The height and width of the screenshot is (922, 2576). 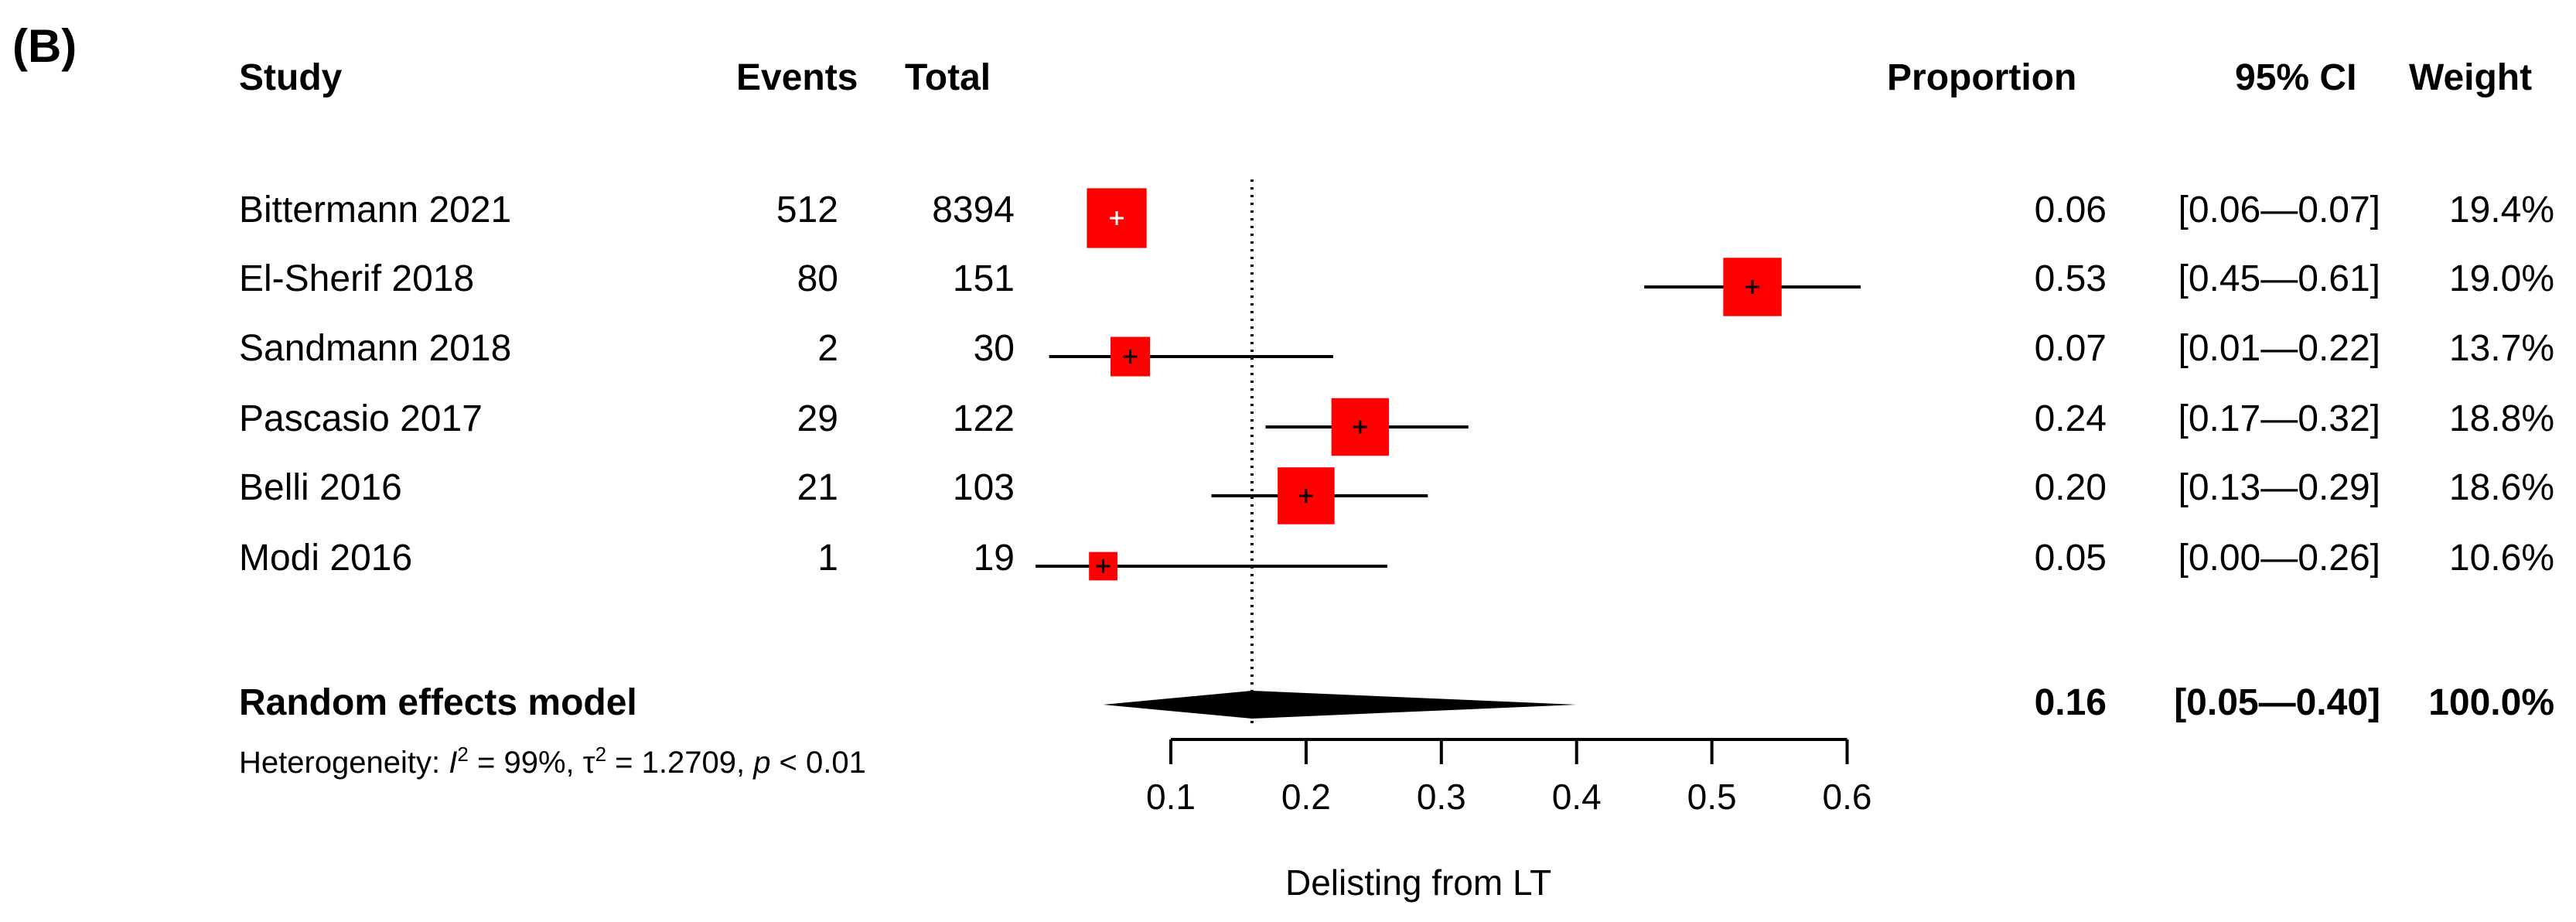 I want to click on header-study: Study, so click(x=291, y=77).